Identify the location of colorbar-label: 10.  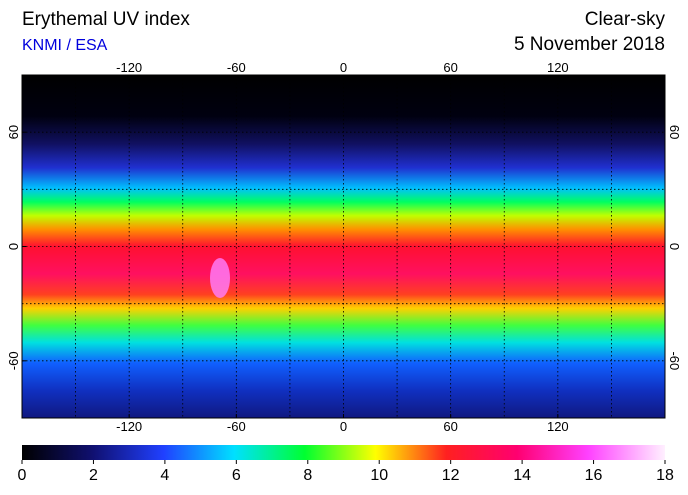
(379, 475).